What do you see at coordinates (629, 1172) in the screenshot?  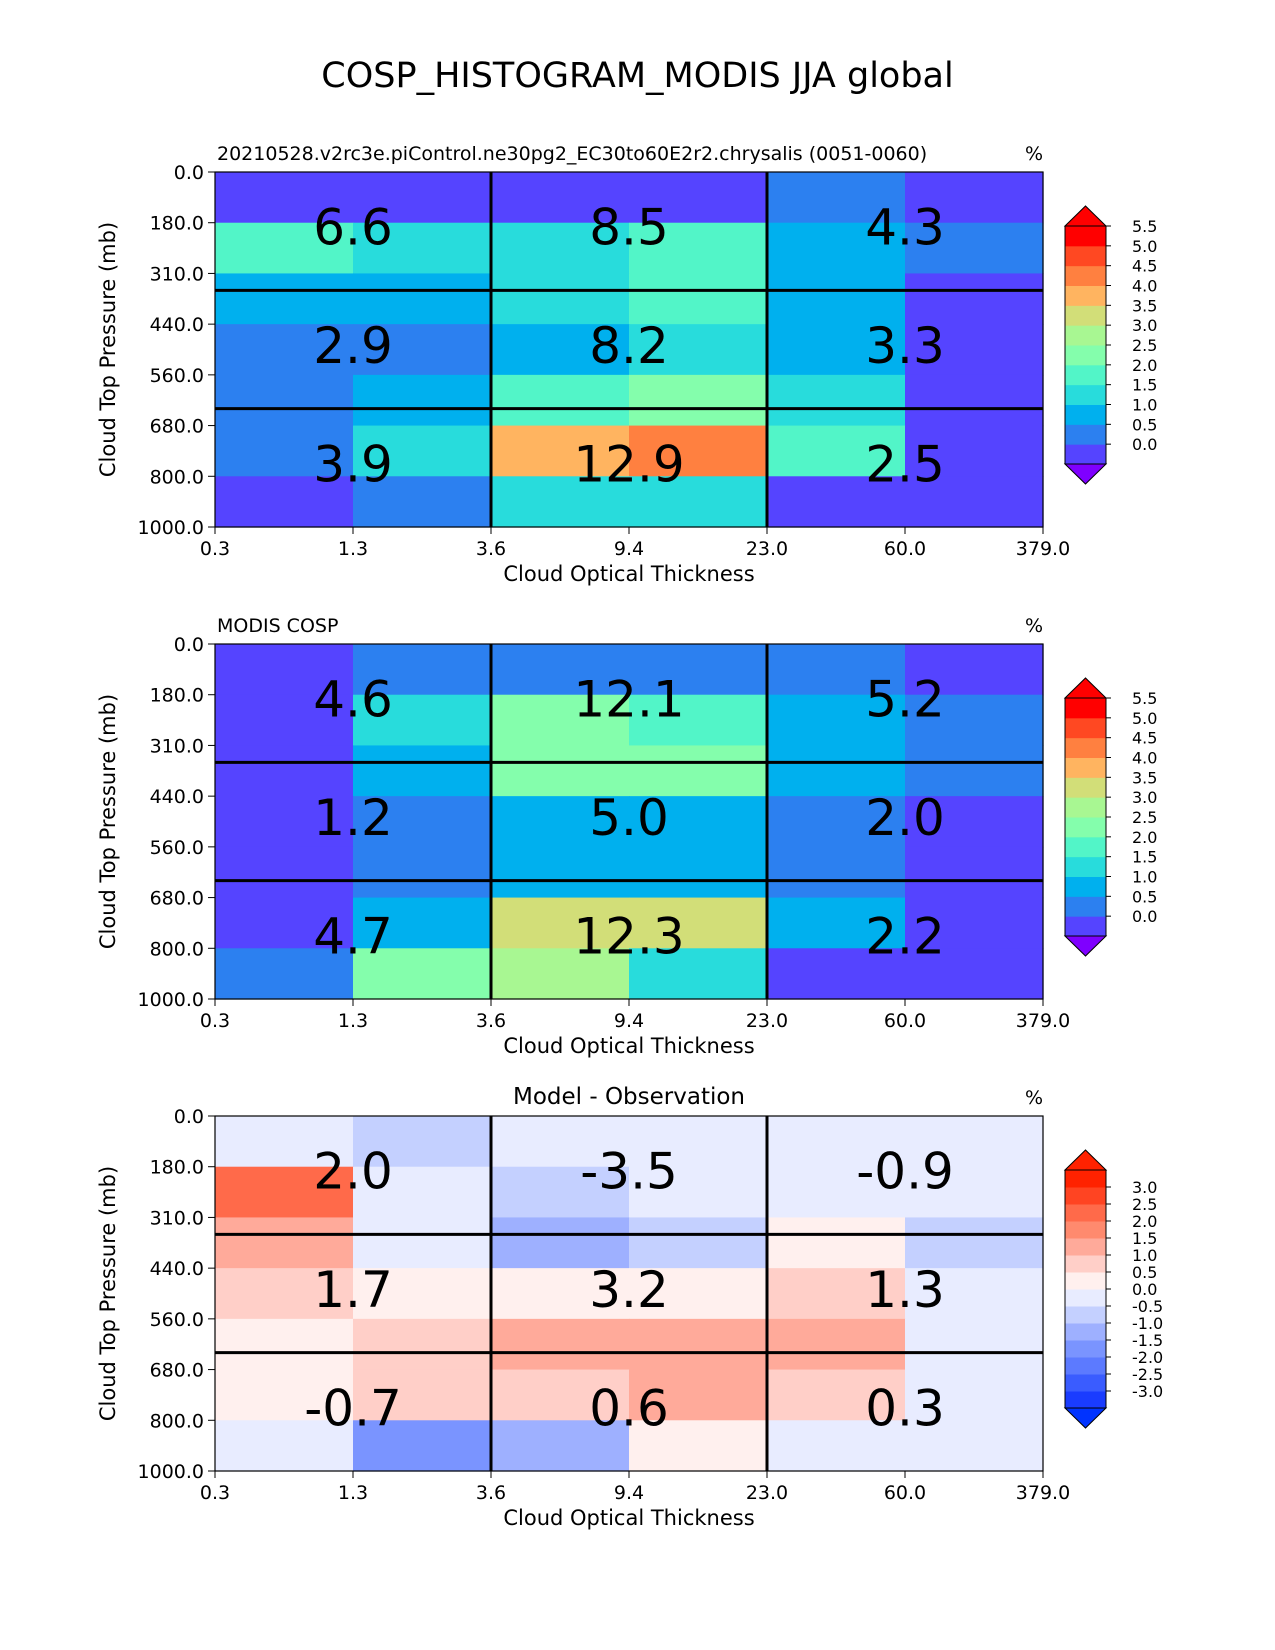 I see `cell-annotation: -3.5` at bounding box center [629, 1172].